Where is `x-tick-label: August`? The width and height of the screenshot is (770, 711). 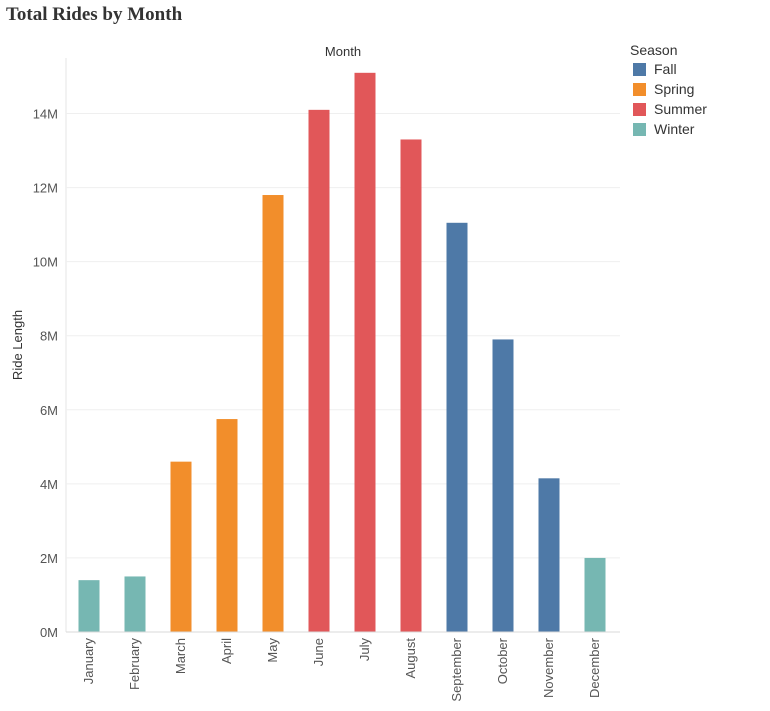
x-tick-label: August is located at coordinates (410, 658).